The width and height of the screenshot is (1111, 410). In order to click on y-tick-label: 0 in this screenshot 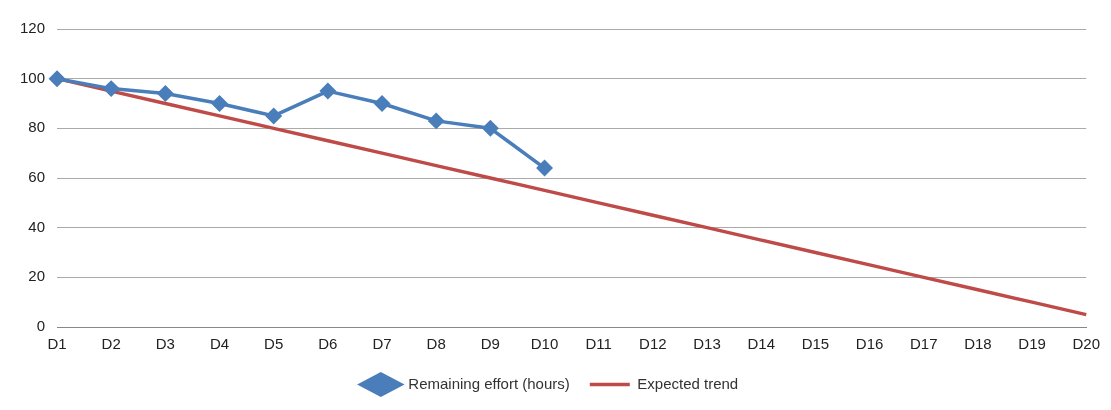, I will do `click(41, 326)`.